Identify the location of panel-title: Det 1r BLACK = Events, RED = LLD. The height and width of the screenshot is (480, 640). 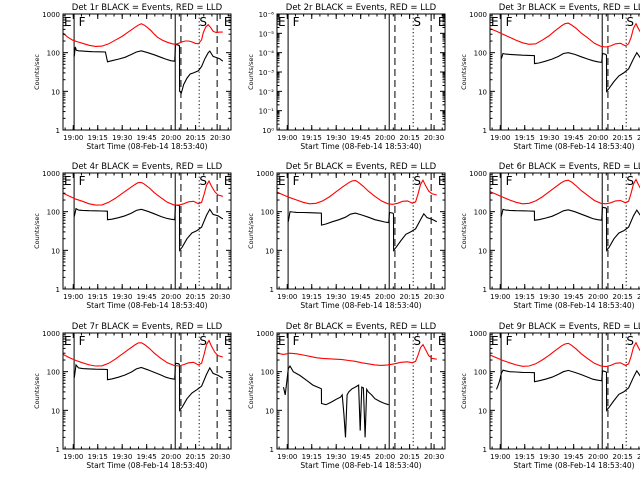
(147, 8).